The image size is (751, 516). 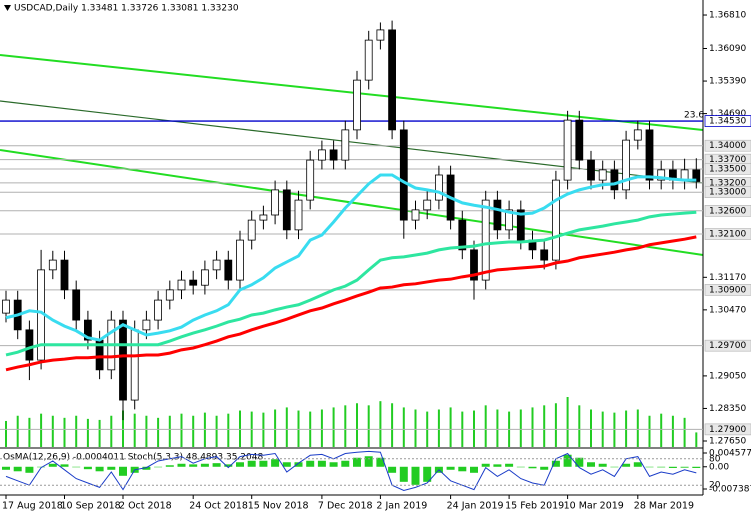 I want to click on y-tick-label: 1.28350, so click(x=727, y=409).